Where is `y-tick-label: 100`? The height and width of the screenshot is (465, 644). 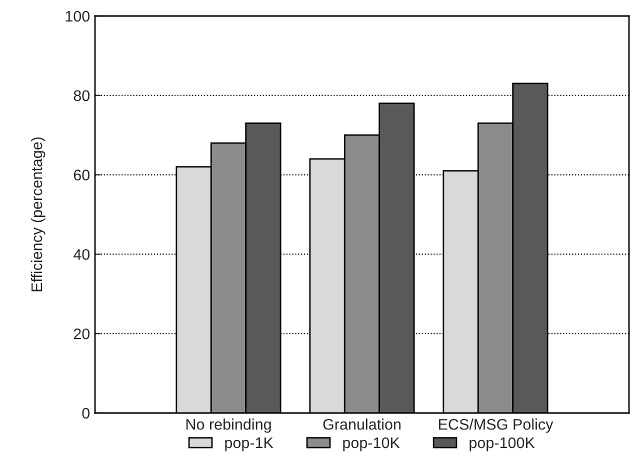 y-tick-label: 100 is located at coordinates (78, 16).